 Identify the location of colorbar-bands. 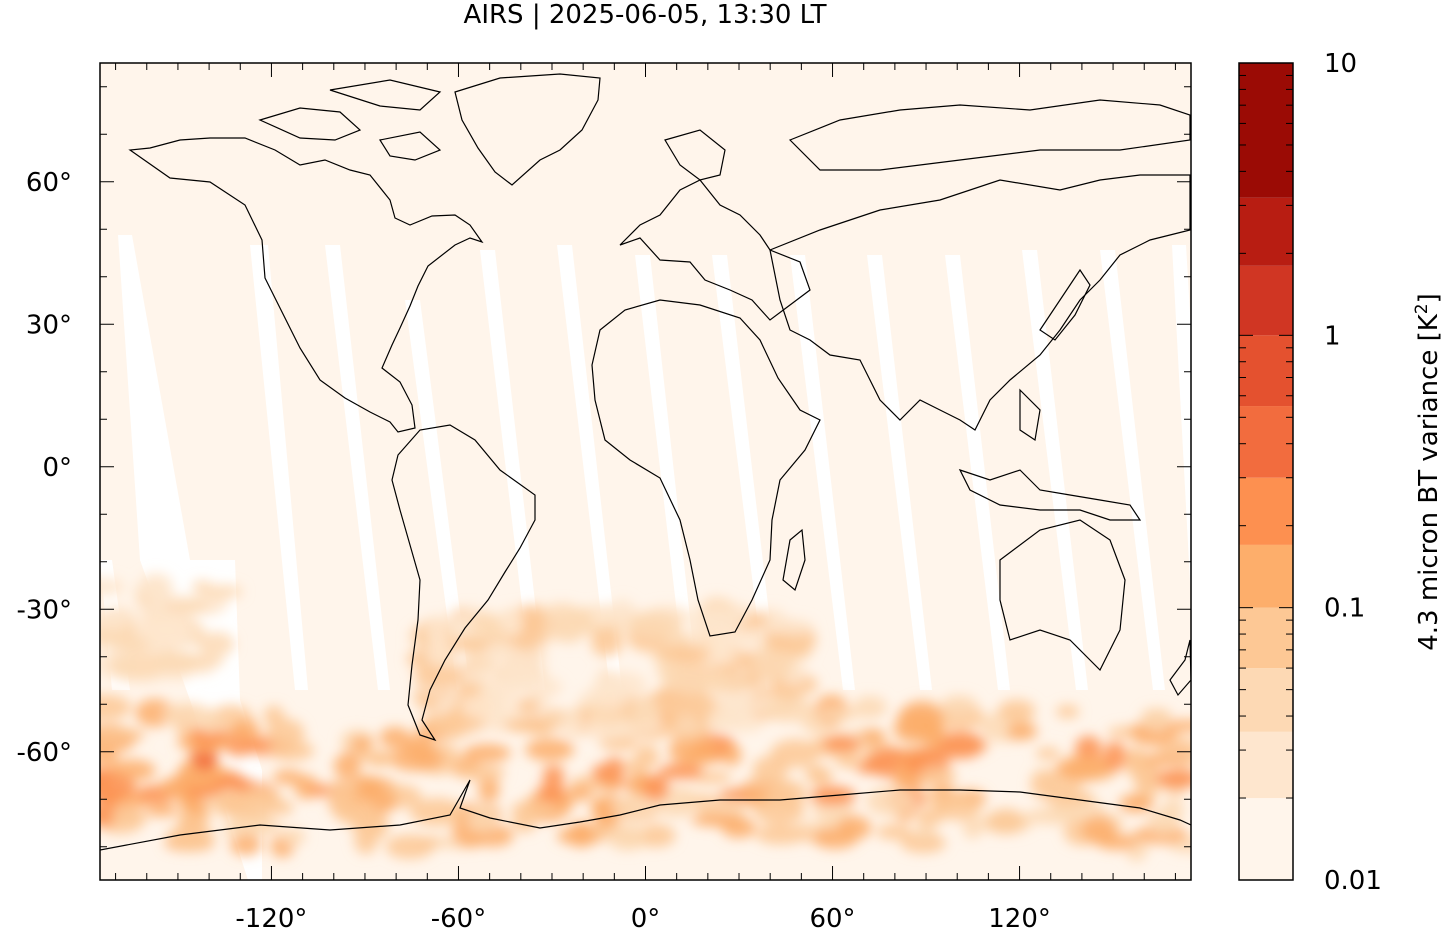
(1266, 471).